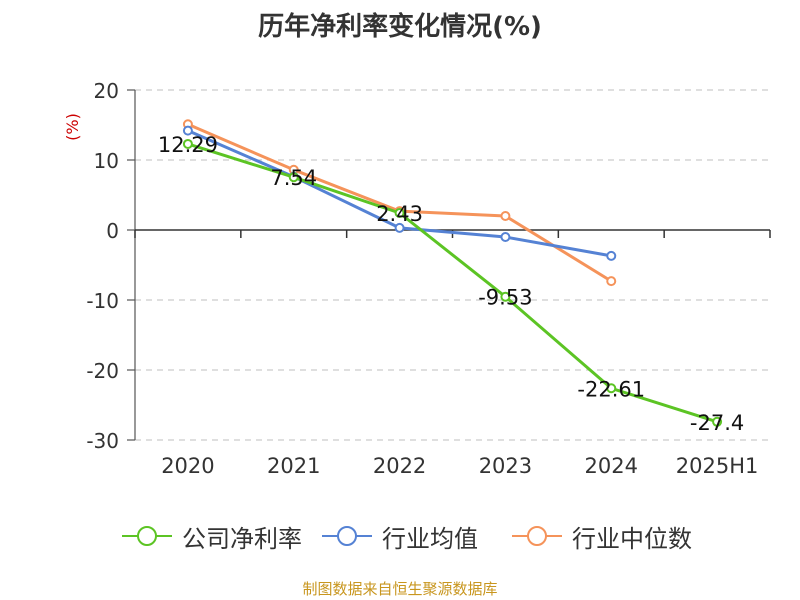 The height and width of the screenshot is (600, 800). Describe the element at coordinates (430, 538) in the screenshot. I see `legend-label: 行业均值` at that location.